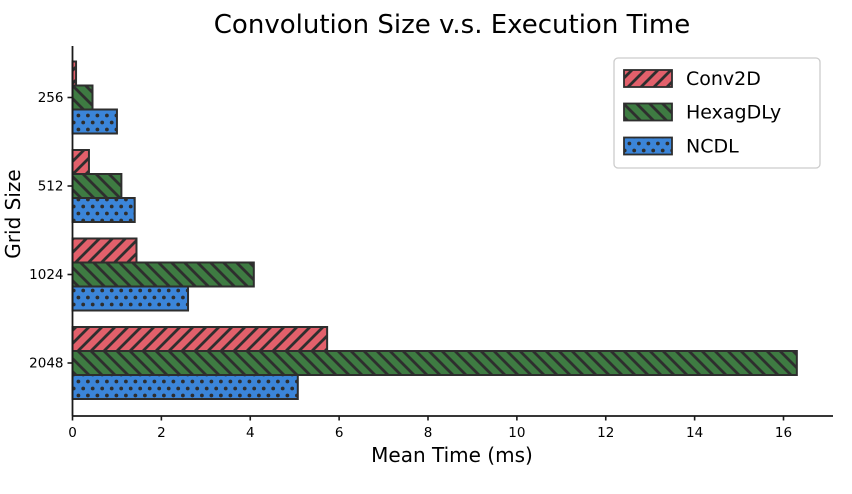 This screenshot has width=852, height=494. Describe the element at coordinates (51, 98) in the screenshot. I see `y-tick-label: 256` at that location.